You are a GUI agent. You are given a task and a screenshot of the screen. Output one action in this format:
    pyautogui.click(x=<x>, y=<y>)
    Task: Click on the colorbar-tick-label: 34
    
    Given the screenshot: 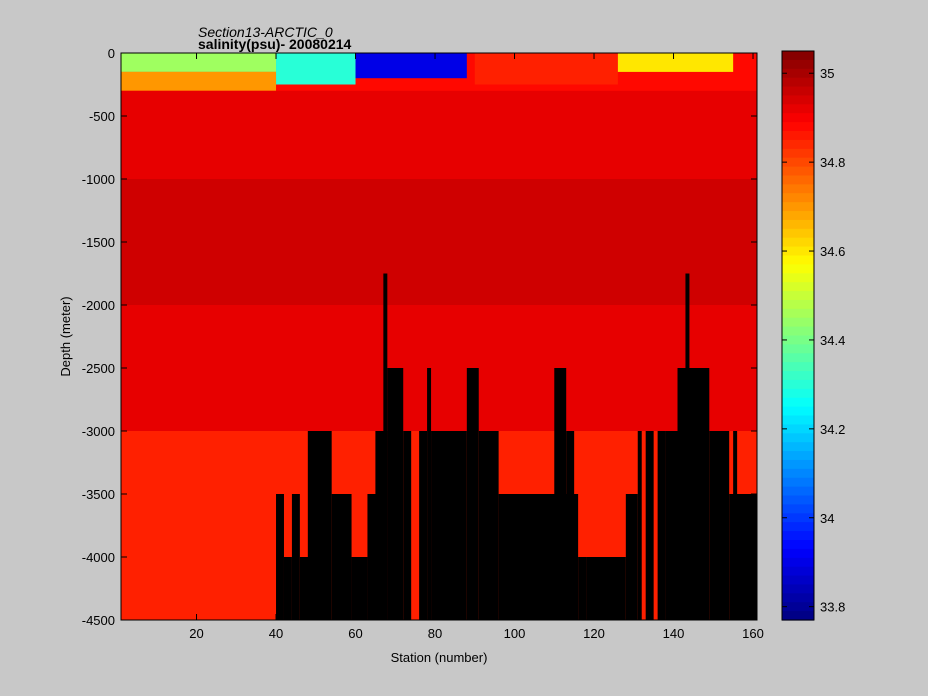 What is the action you would take?
    pyautogui.click(x=827, y=518)
    